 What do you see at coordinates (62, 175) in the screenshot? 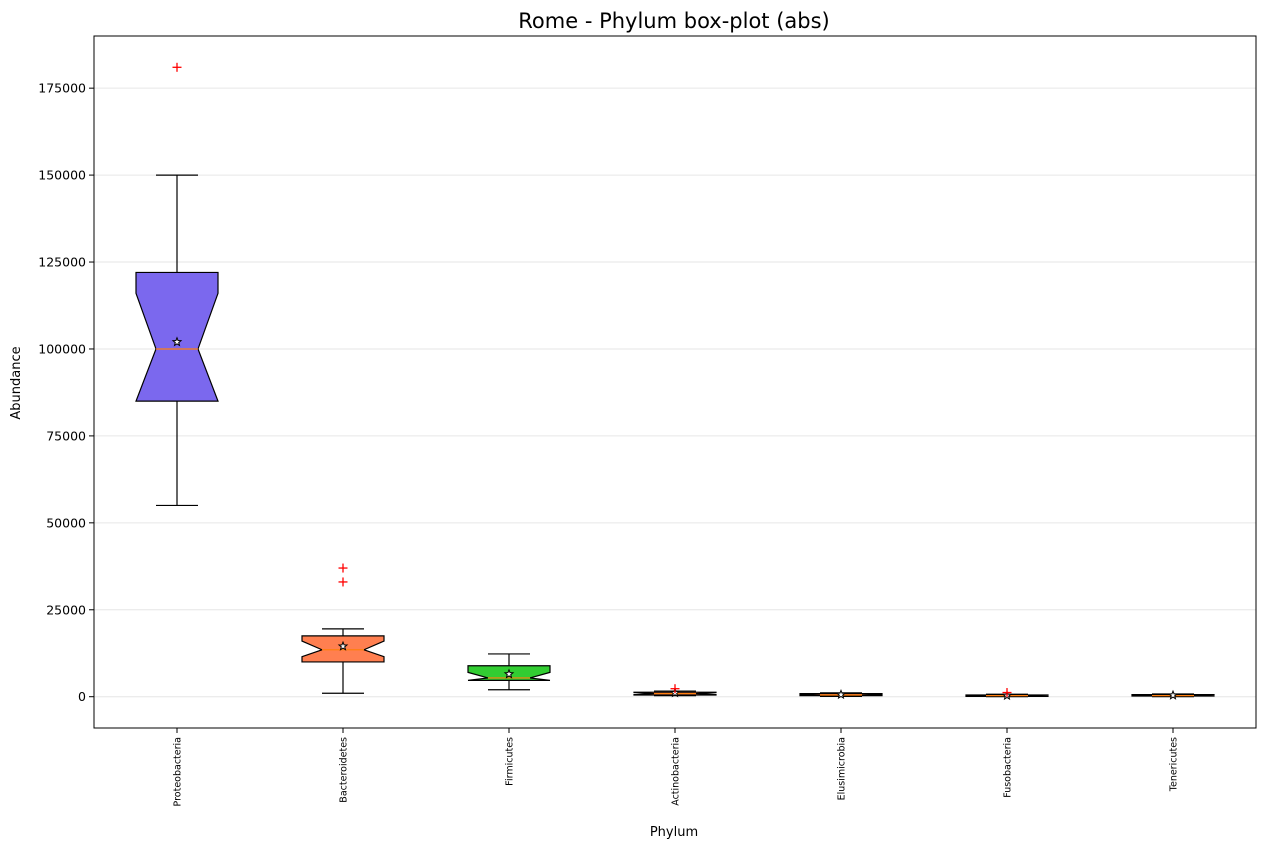
I see `y-tick-label: 150000` at bounding box center [62, 175].